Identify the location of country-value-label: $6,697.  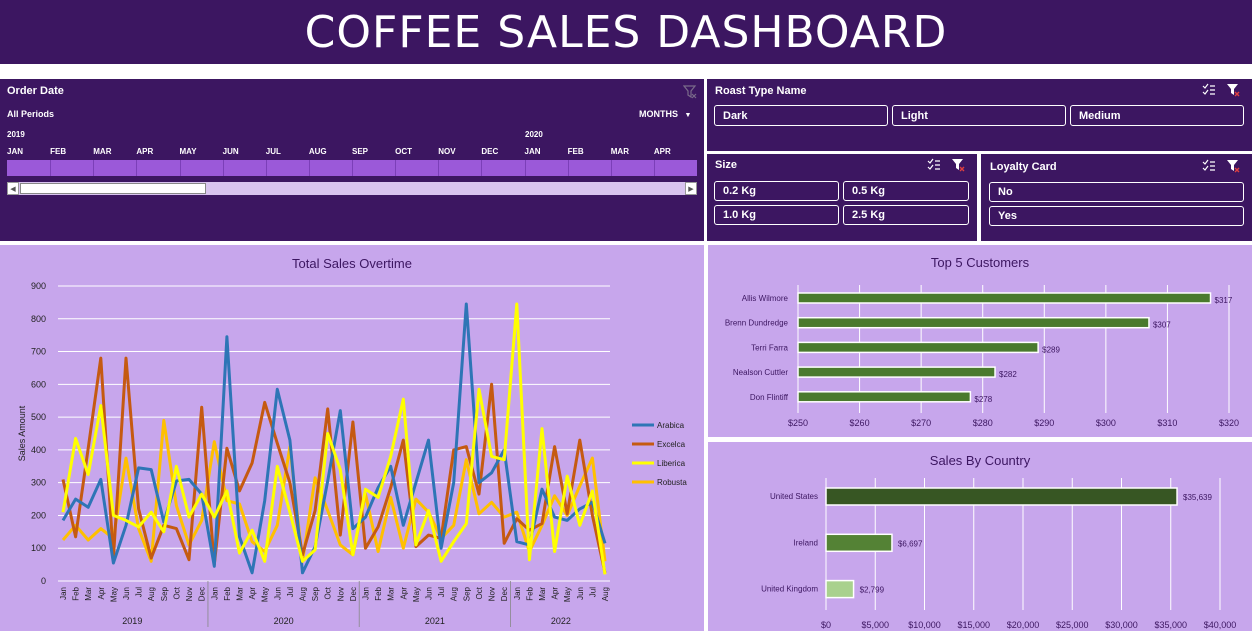
(910, 543).